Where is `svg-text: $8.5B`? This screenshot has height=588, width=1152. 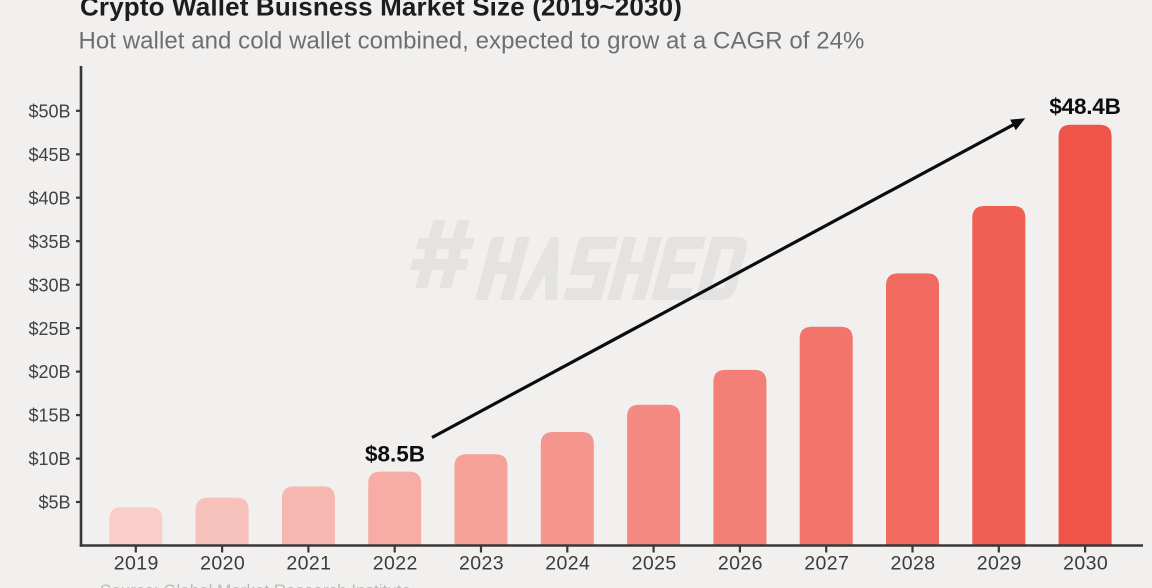
svg-text: $8.5B is located at coordinates (395, 454).